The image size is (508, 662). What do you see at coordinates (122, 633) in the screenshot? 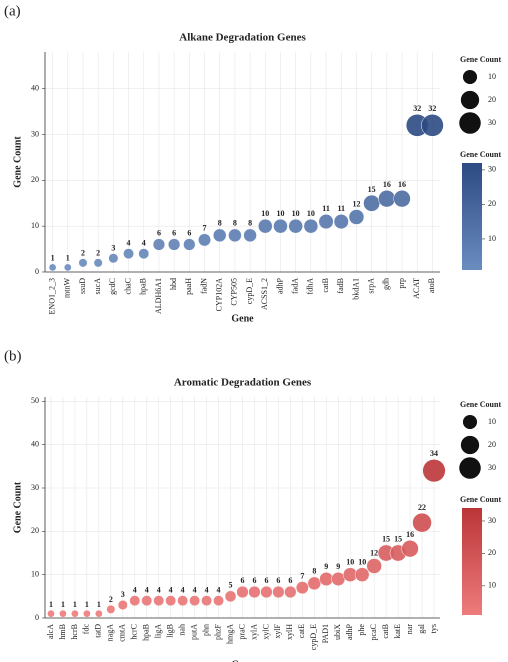
I see `x-tick-label: cmtA` at bounding box center [122, 633].